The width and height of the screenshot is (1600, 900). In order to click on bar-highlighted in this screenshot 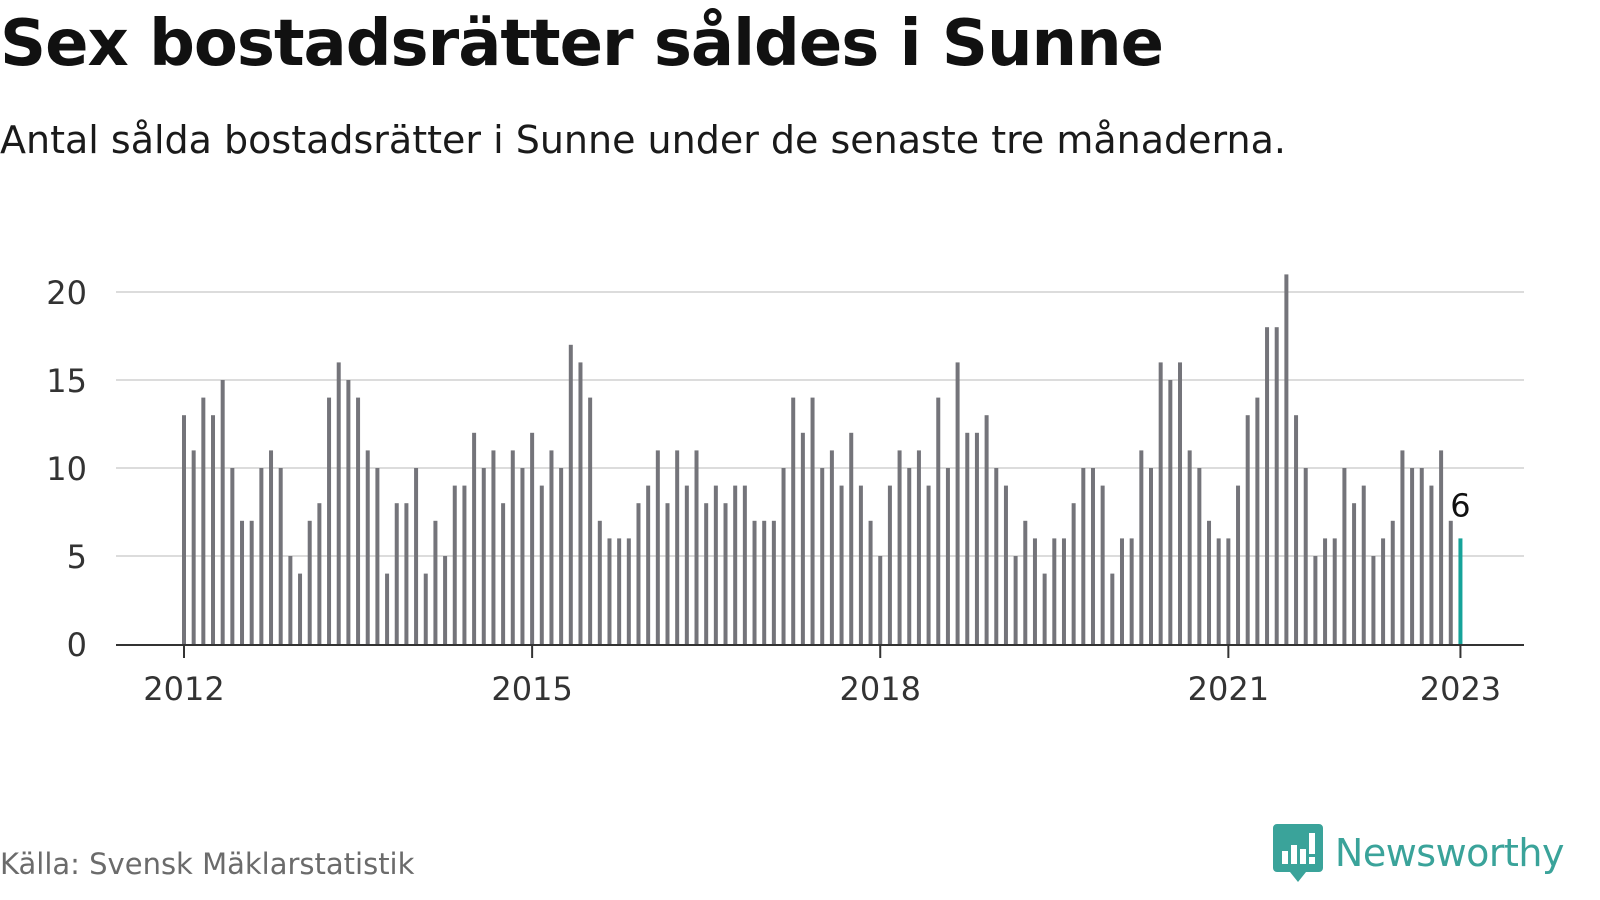, I will do `click(1460, 591)`.